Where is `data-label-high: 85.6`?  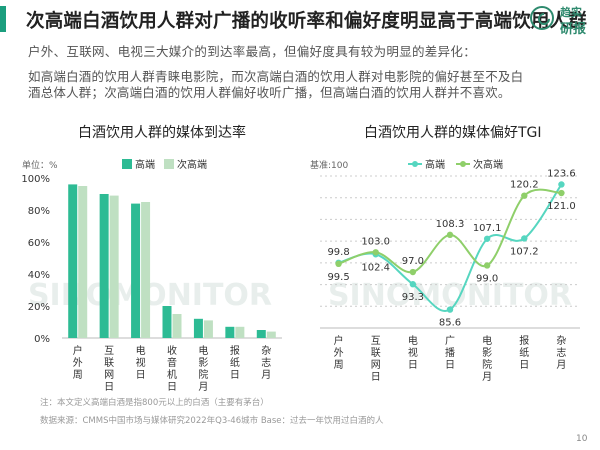 data-label-high: 85.6 is located at coordinates (450, 323).